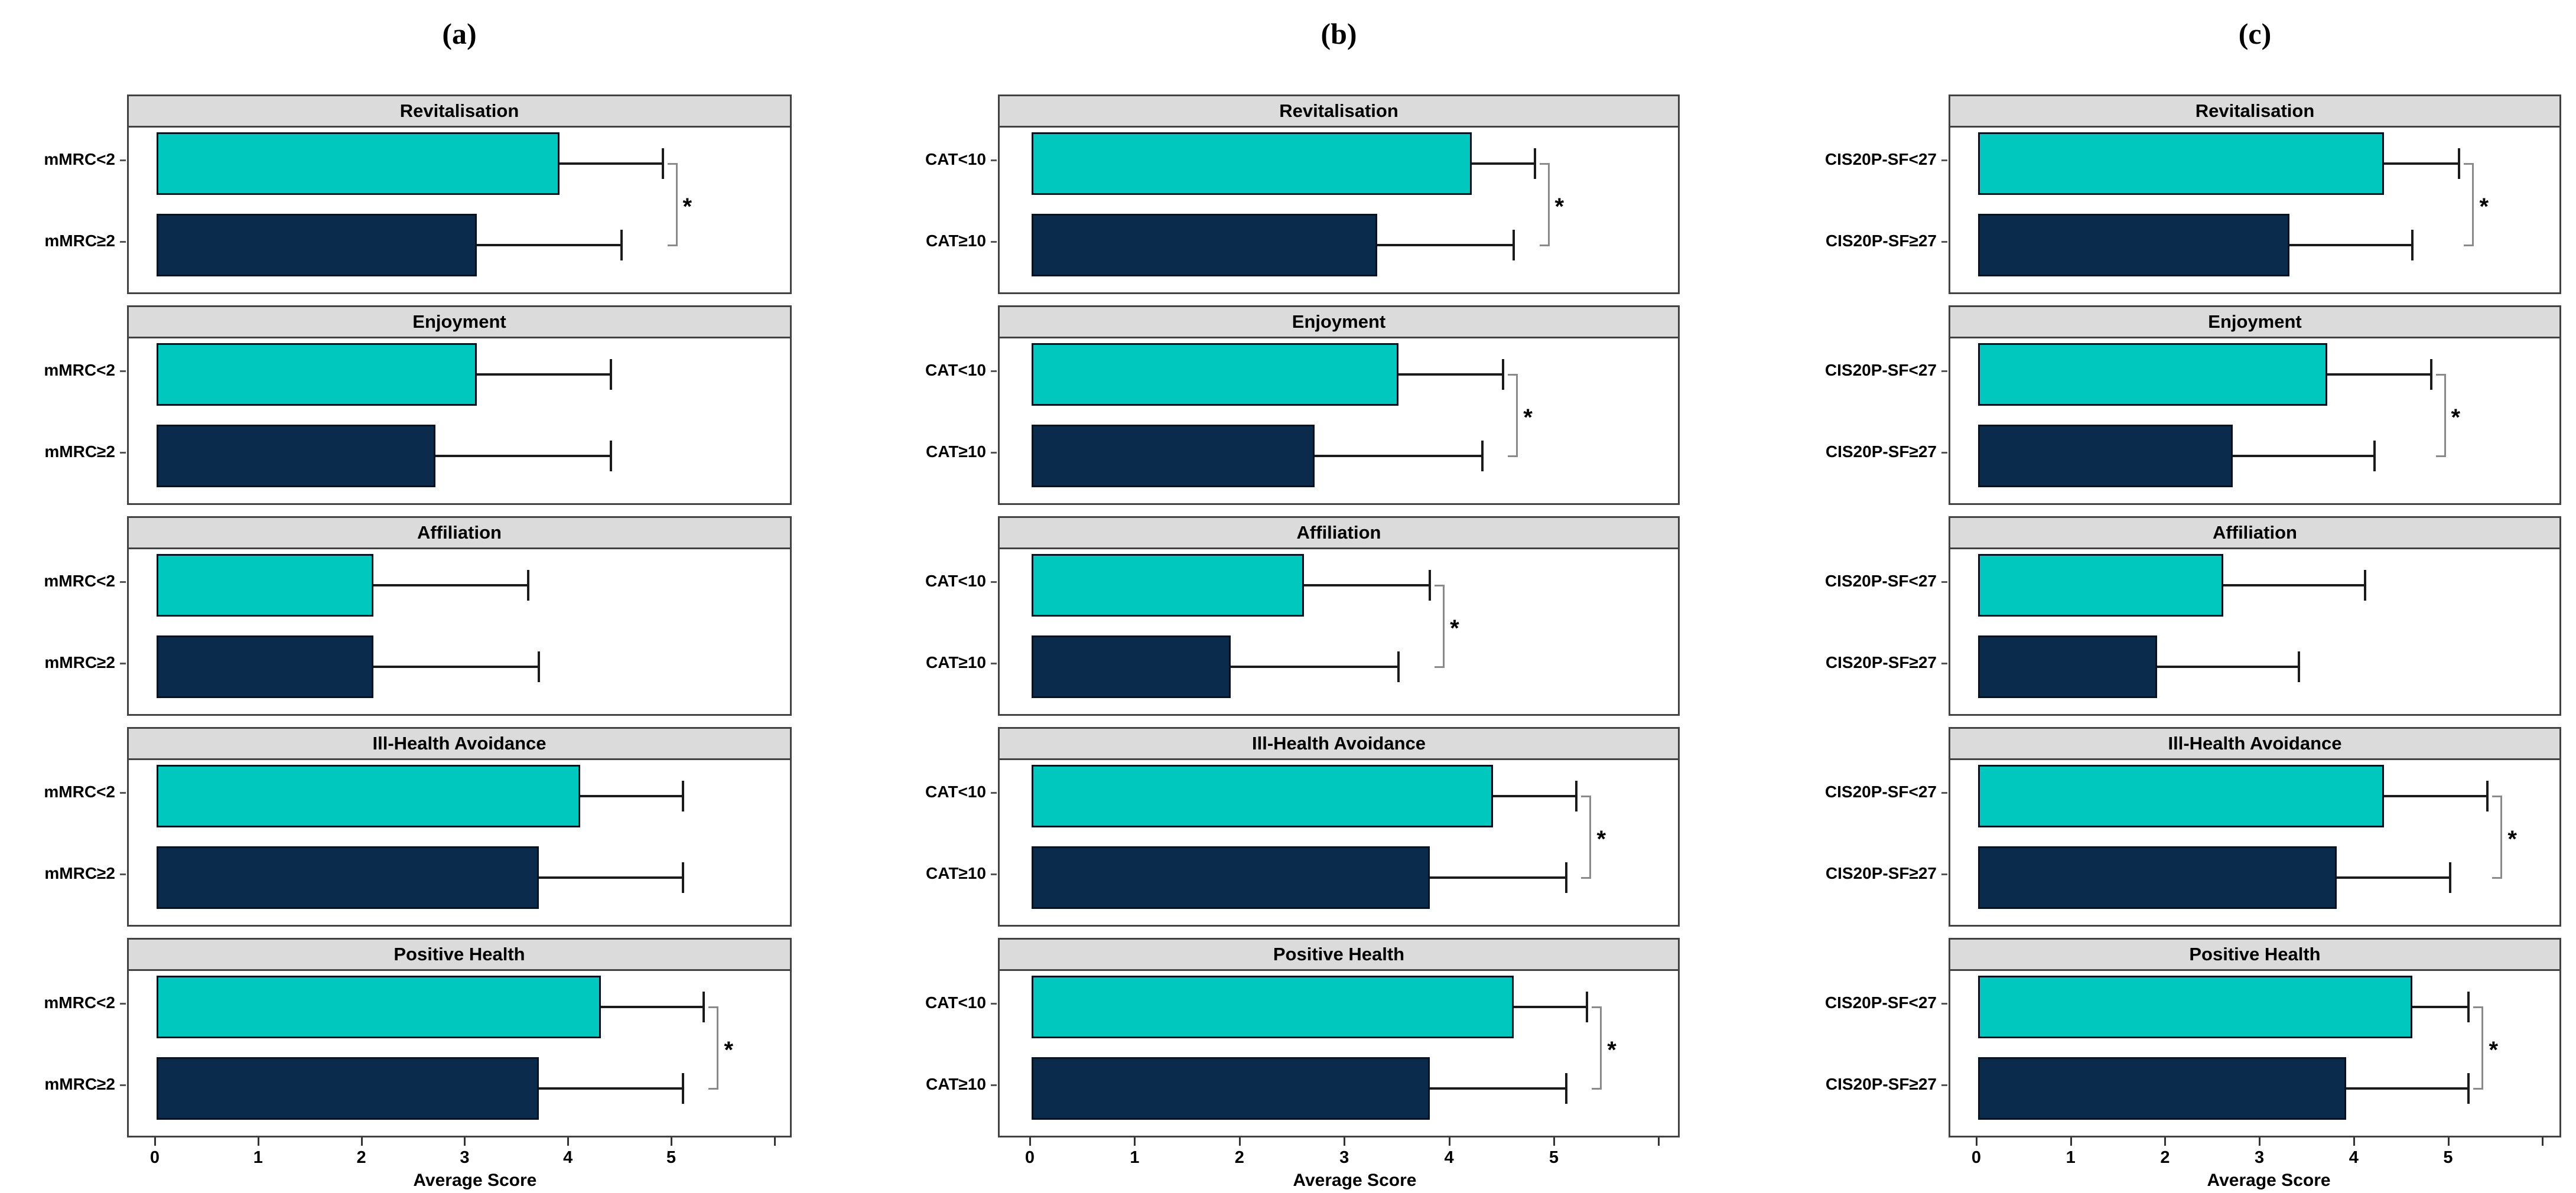 Image resolution: width=2576 pixels, height=1193 pixels. I want to click on panel-letter: (a), so click(460, 33).